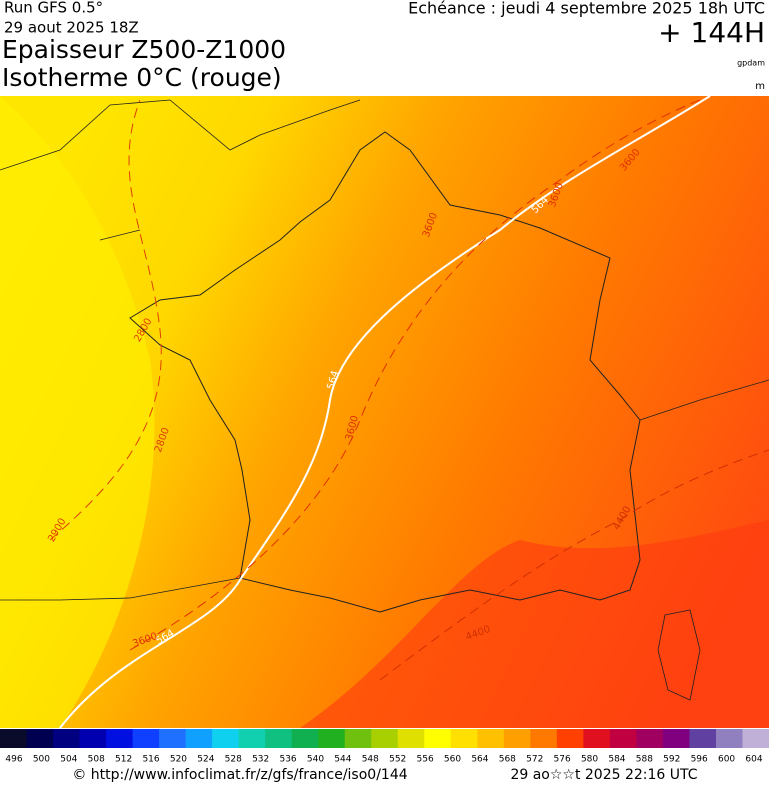  What do you see at coordinates (71, 28) in the screenshot?
I see `run-date: 29 aout 2025 18Z` at bounding box center [71, 28].